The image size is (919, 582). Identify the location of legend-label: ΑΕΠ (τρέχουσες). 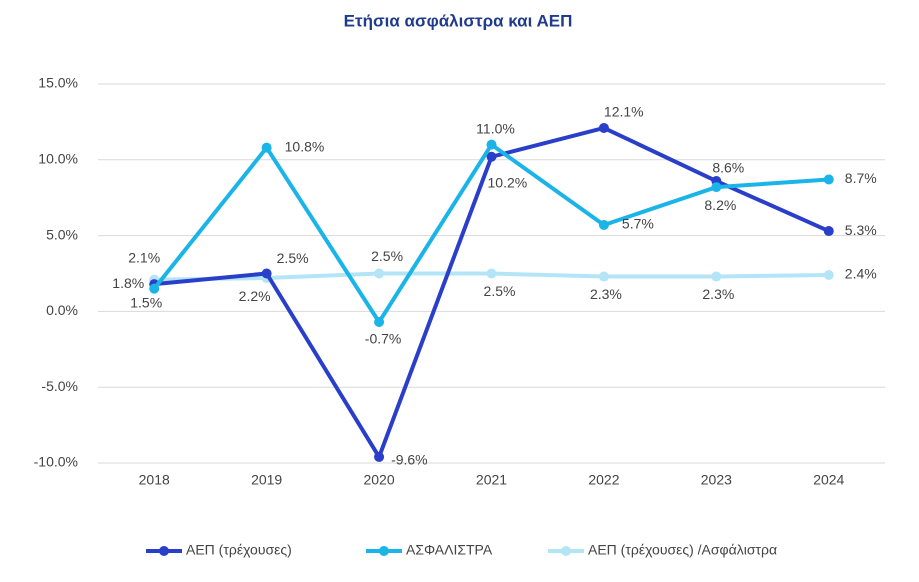
(239, 550).